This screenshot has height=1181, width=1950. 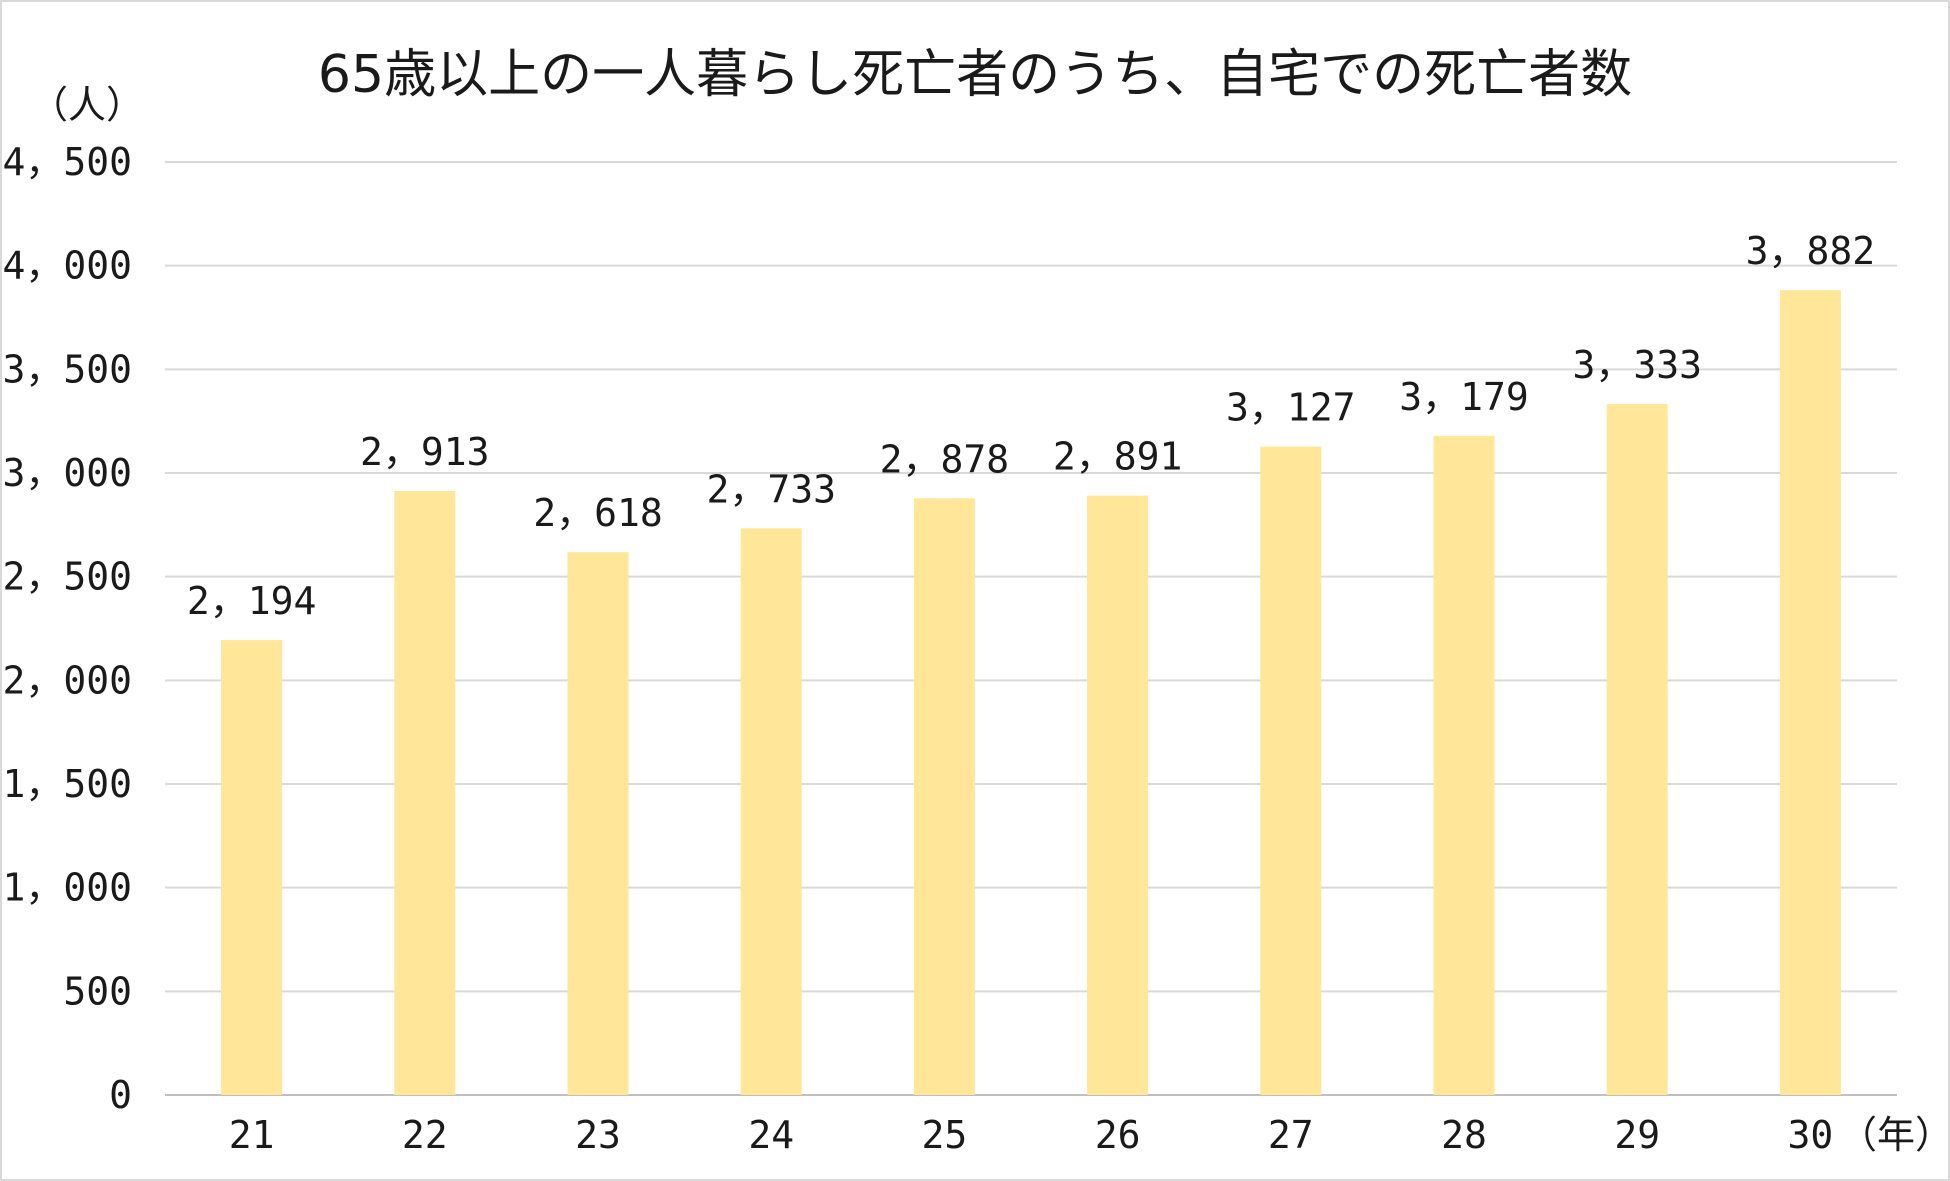 I want to click on x-tick-label: 22, so click(x=425, y=1135).